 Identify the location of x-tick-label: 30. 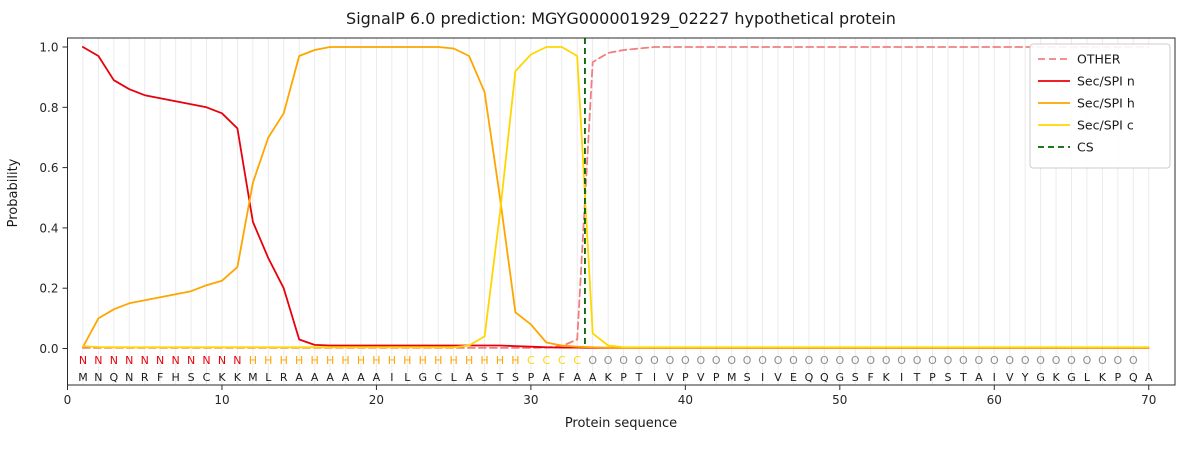
(530, 400).